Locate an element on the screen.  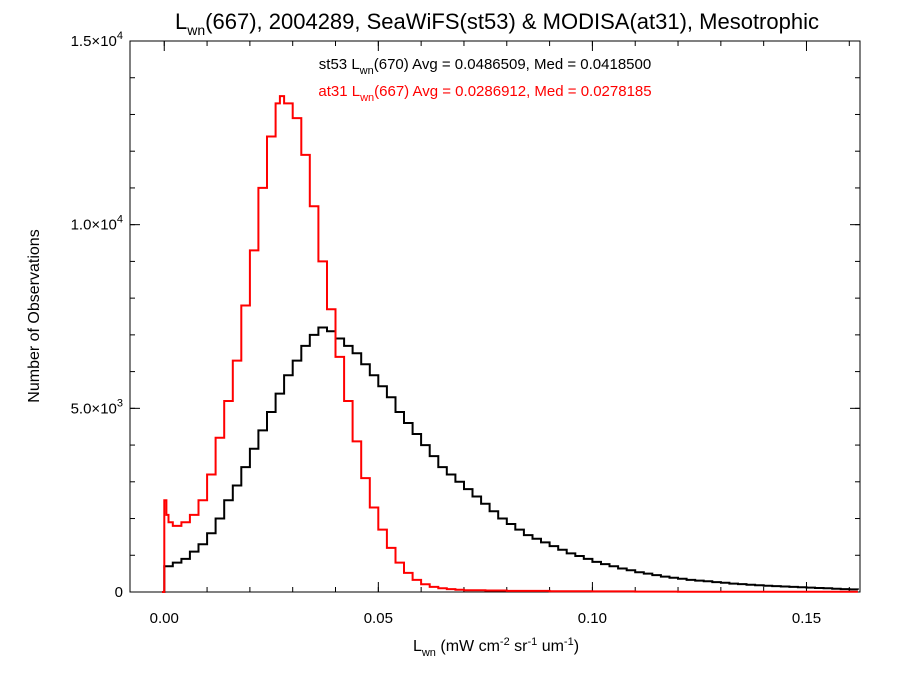
xlabel-main: L is located at coordinates (417, 646).